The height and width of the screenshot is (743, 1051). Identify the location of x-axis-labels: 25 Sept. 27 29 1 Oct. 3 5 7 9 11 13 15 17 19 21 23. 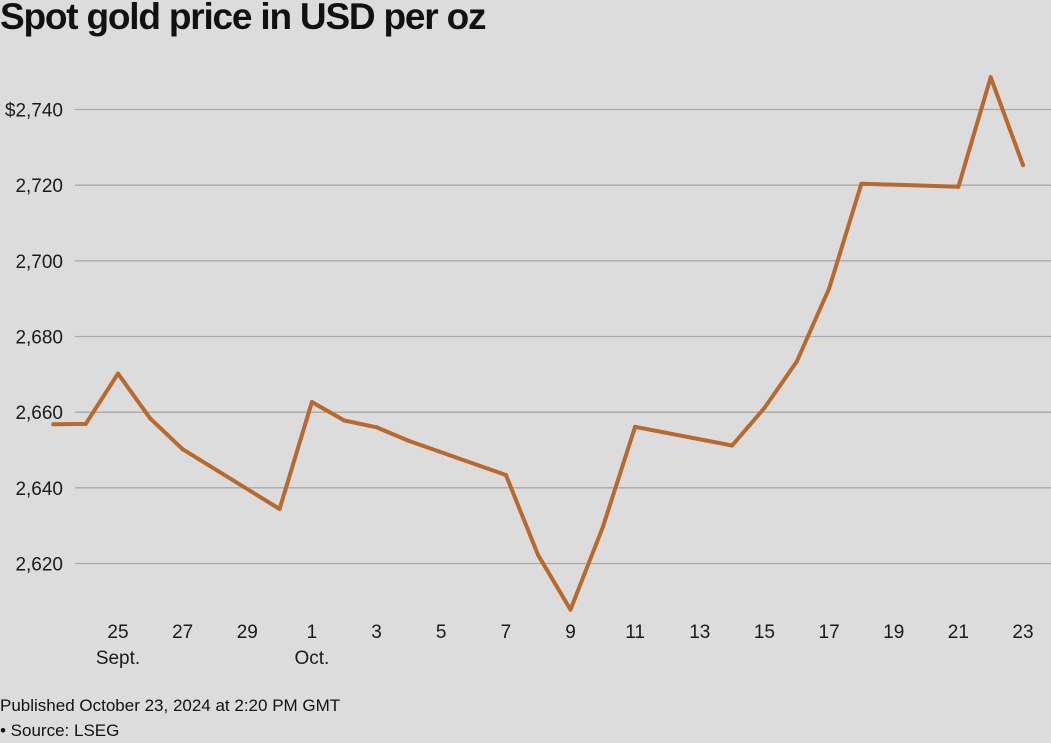
(565, 645).